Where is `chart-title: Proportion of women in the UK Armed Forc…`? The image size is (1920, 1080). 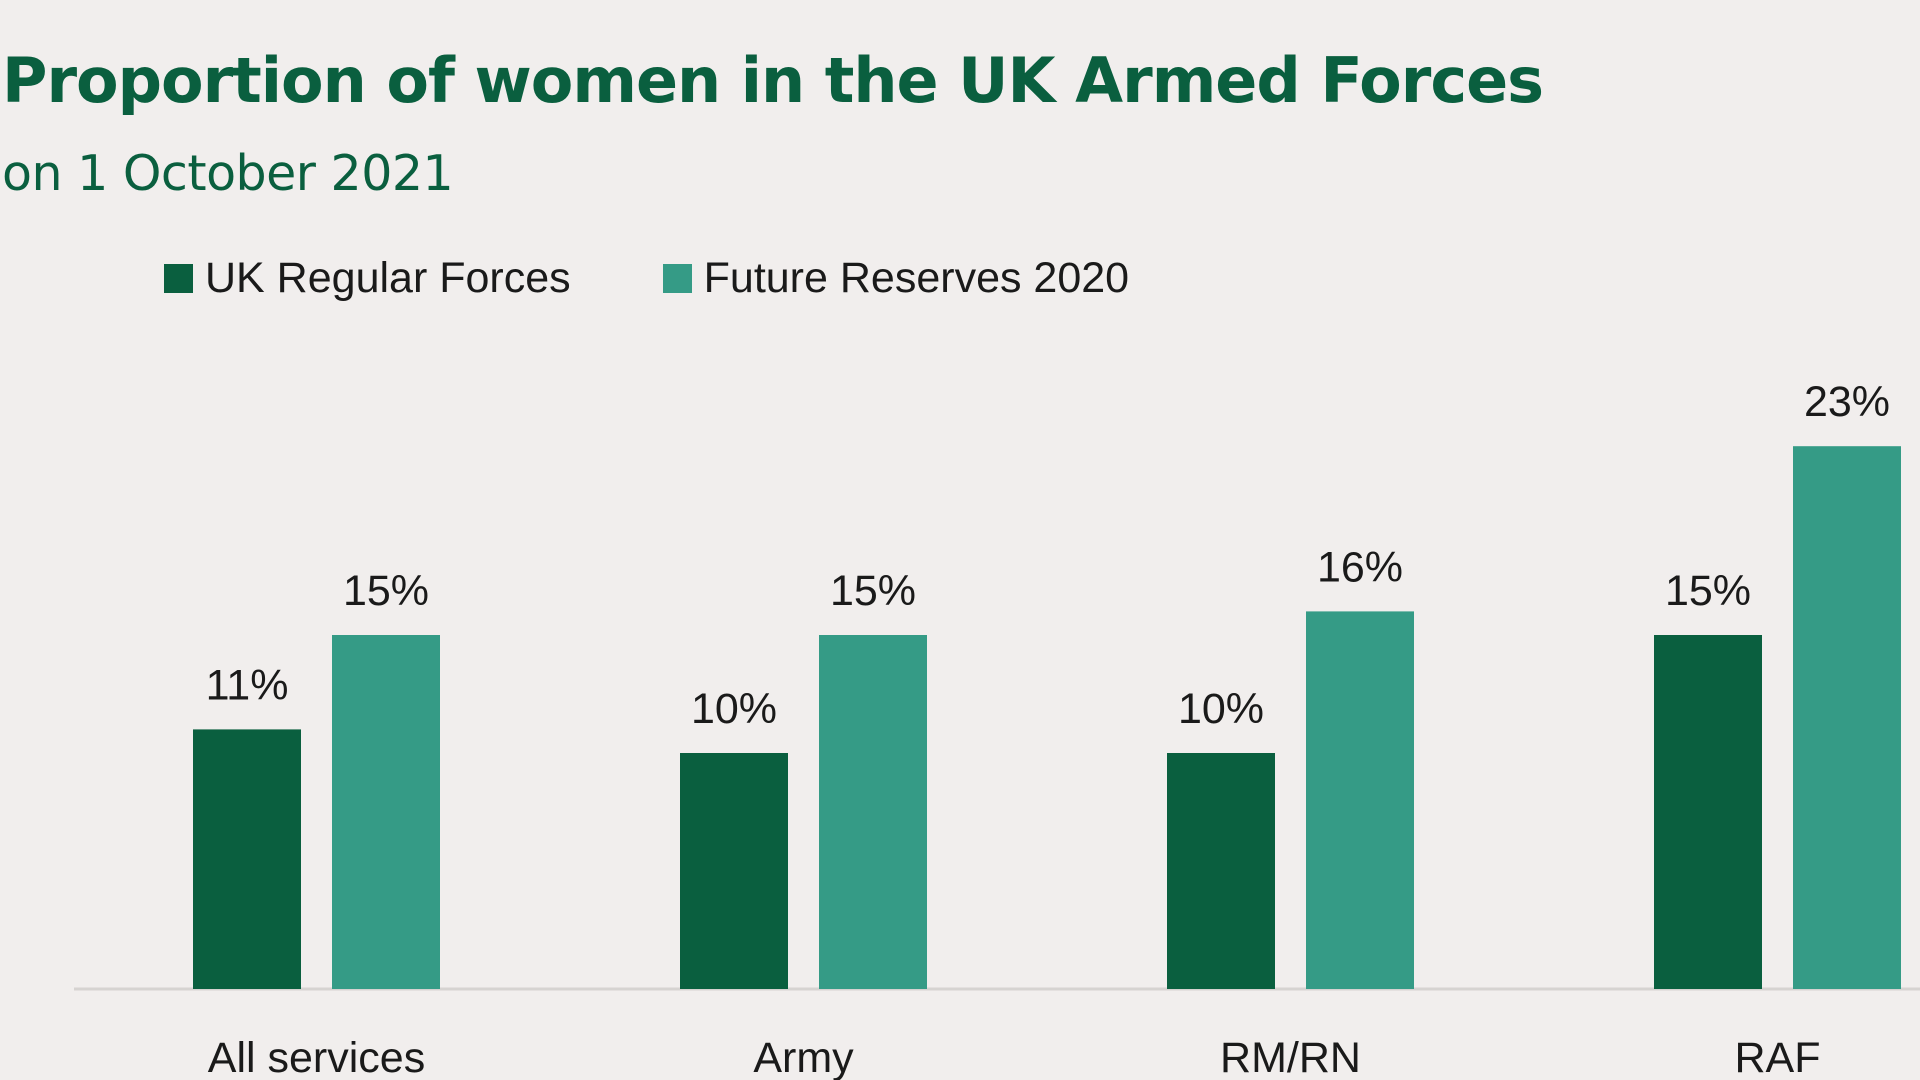 chart-title: Proportion of women in the UK Armed Forc… is located at coordinates (773, 80).